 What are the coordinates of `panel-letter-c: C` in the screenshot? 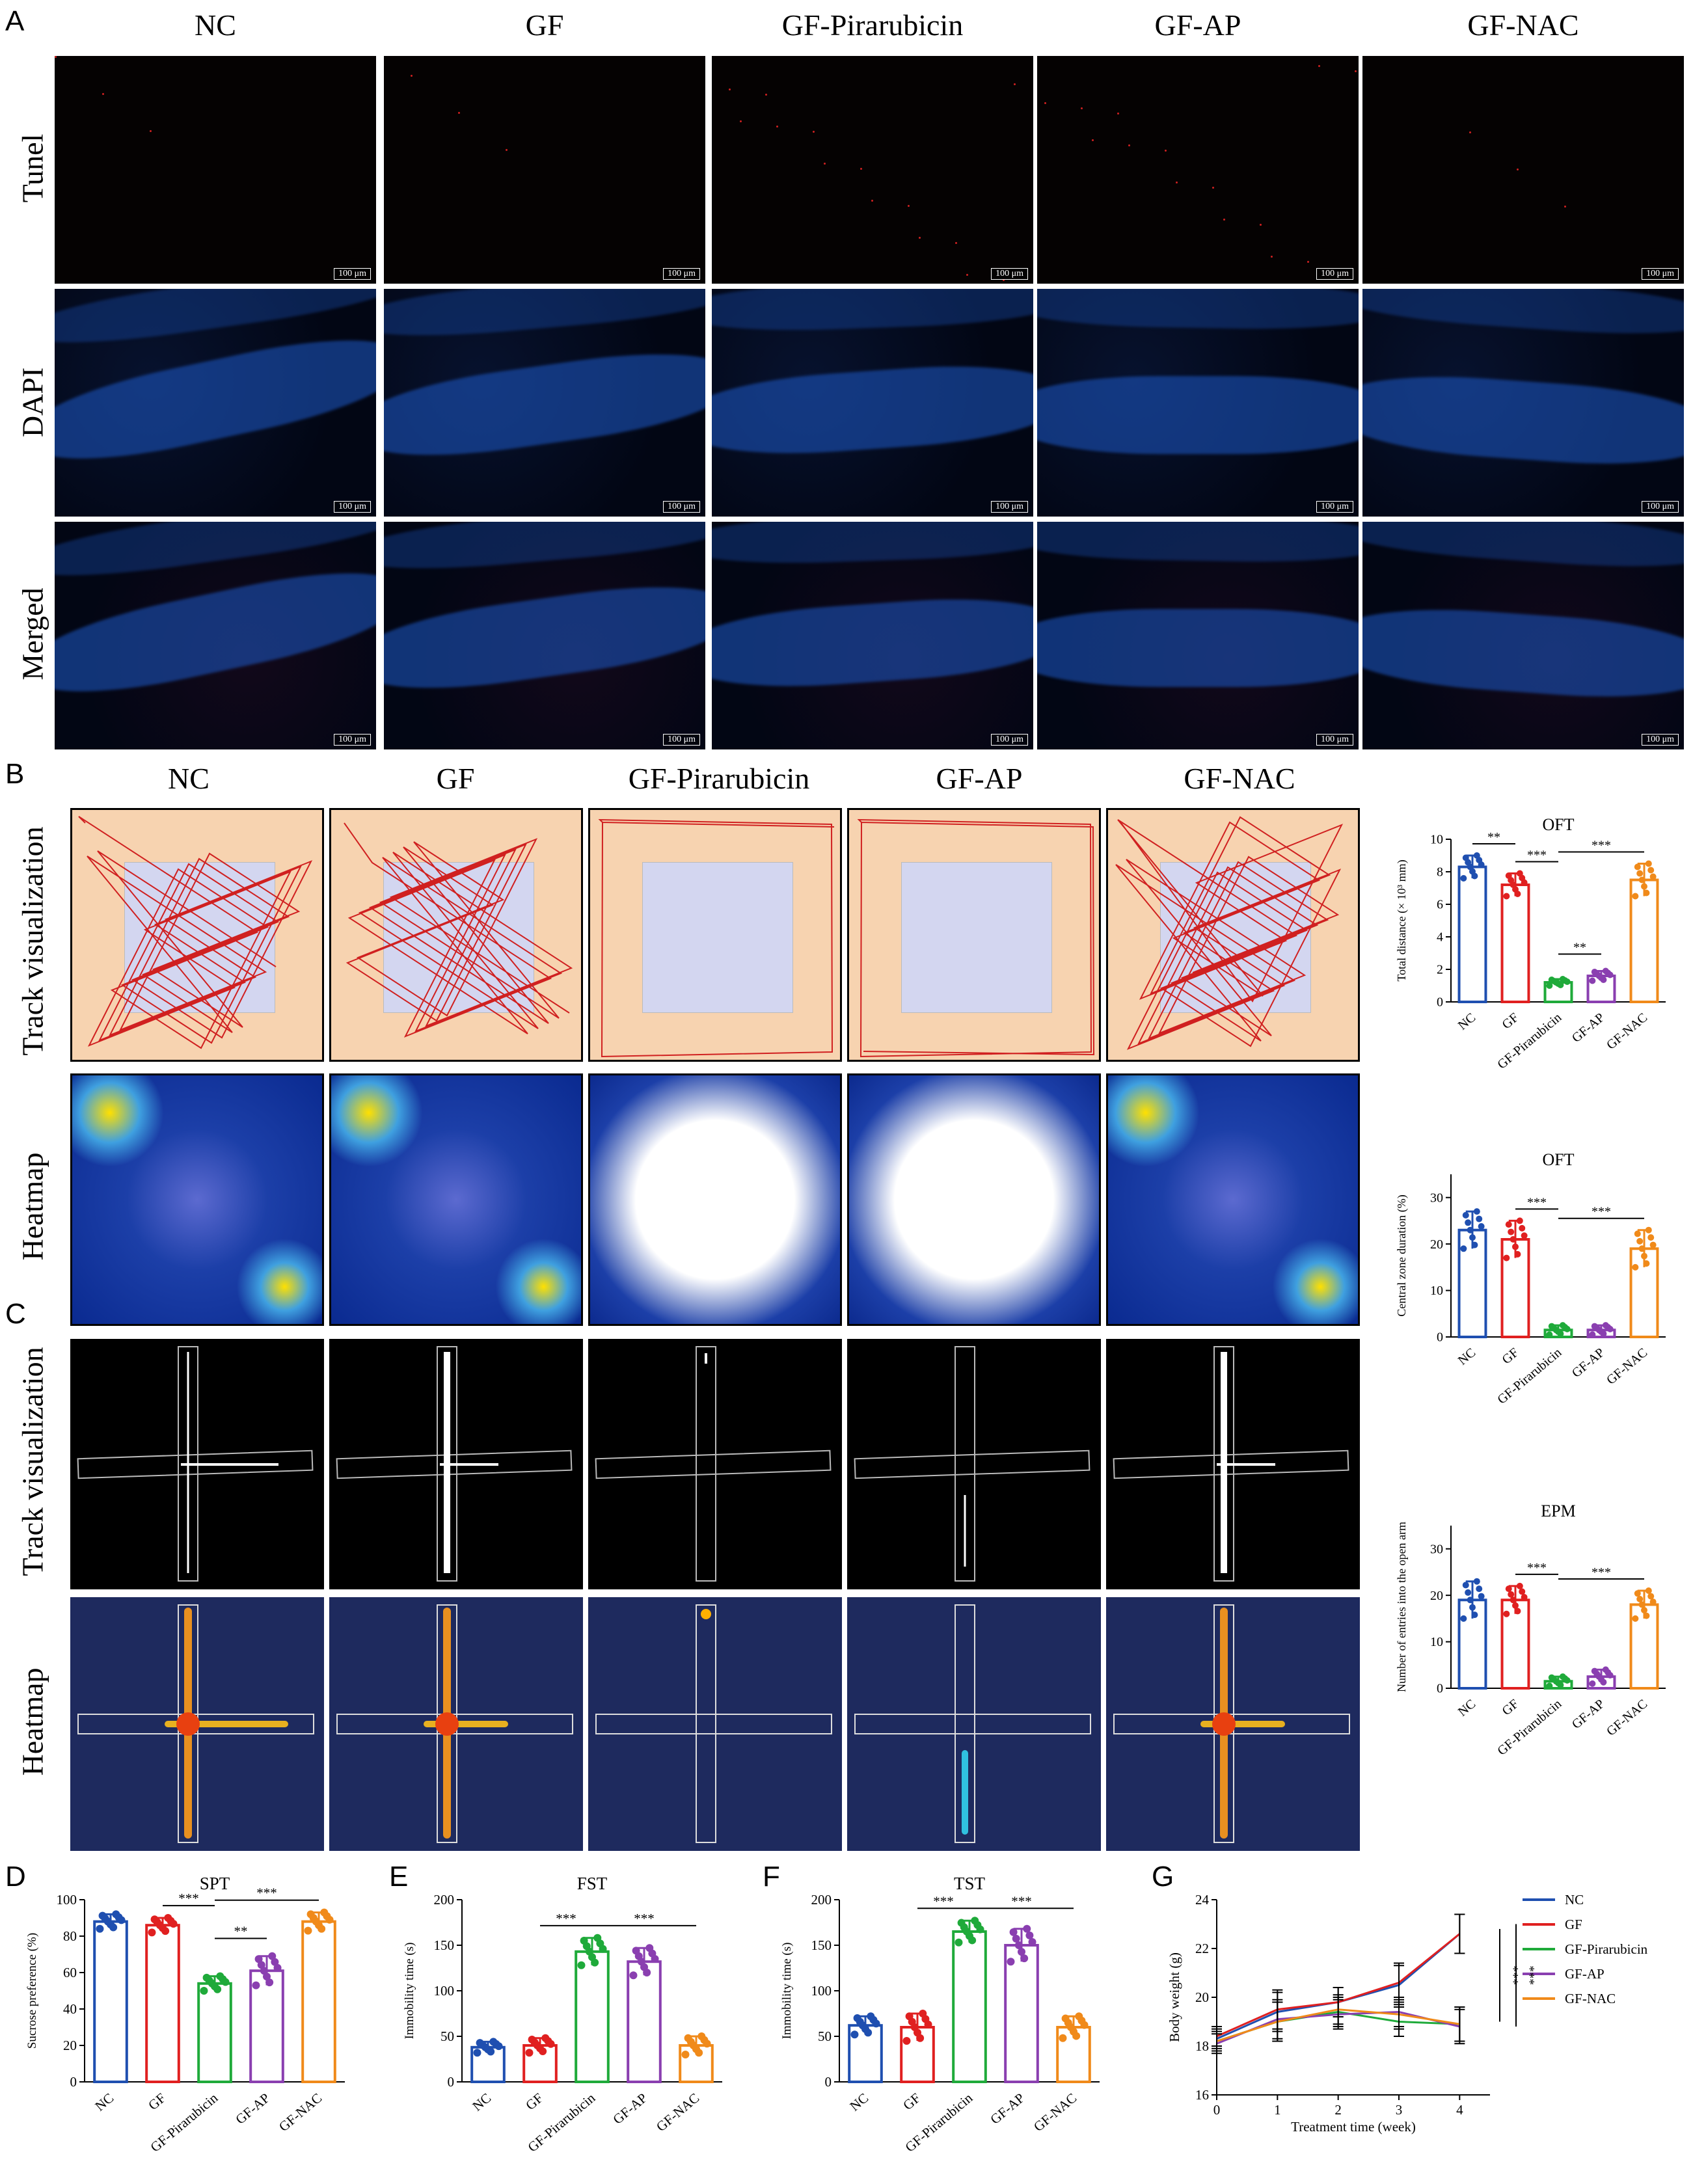 It's located at (15, 1314).